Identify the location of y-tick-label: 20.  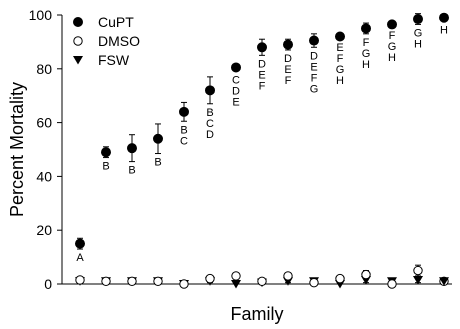
(44, 230).